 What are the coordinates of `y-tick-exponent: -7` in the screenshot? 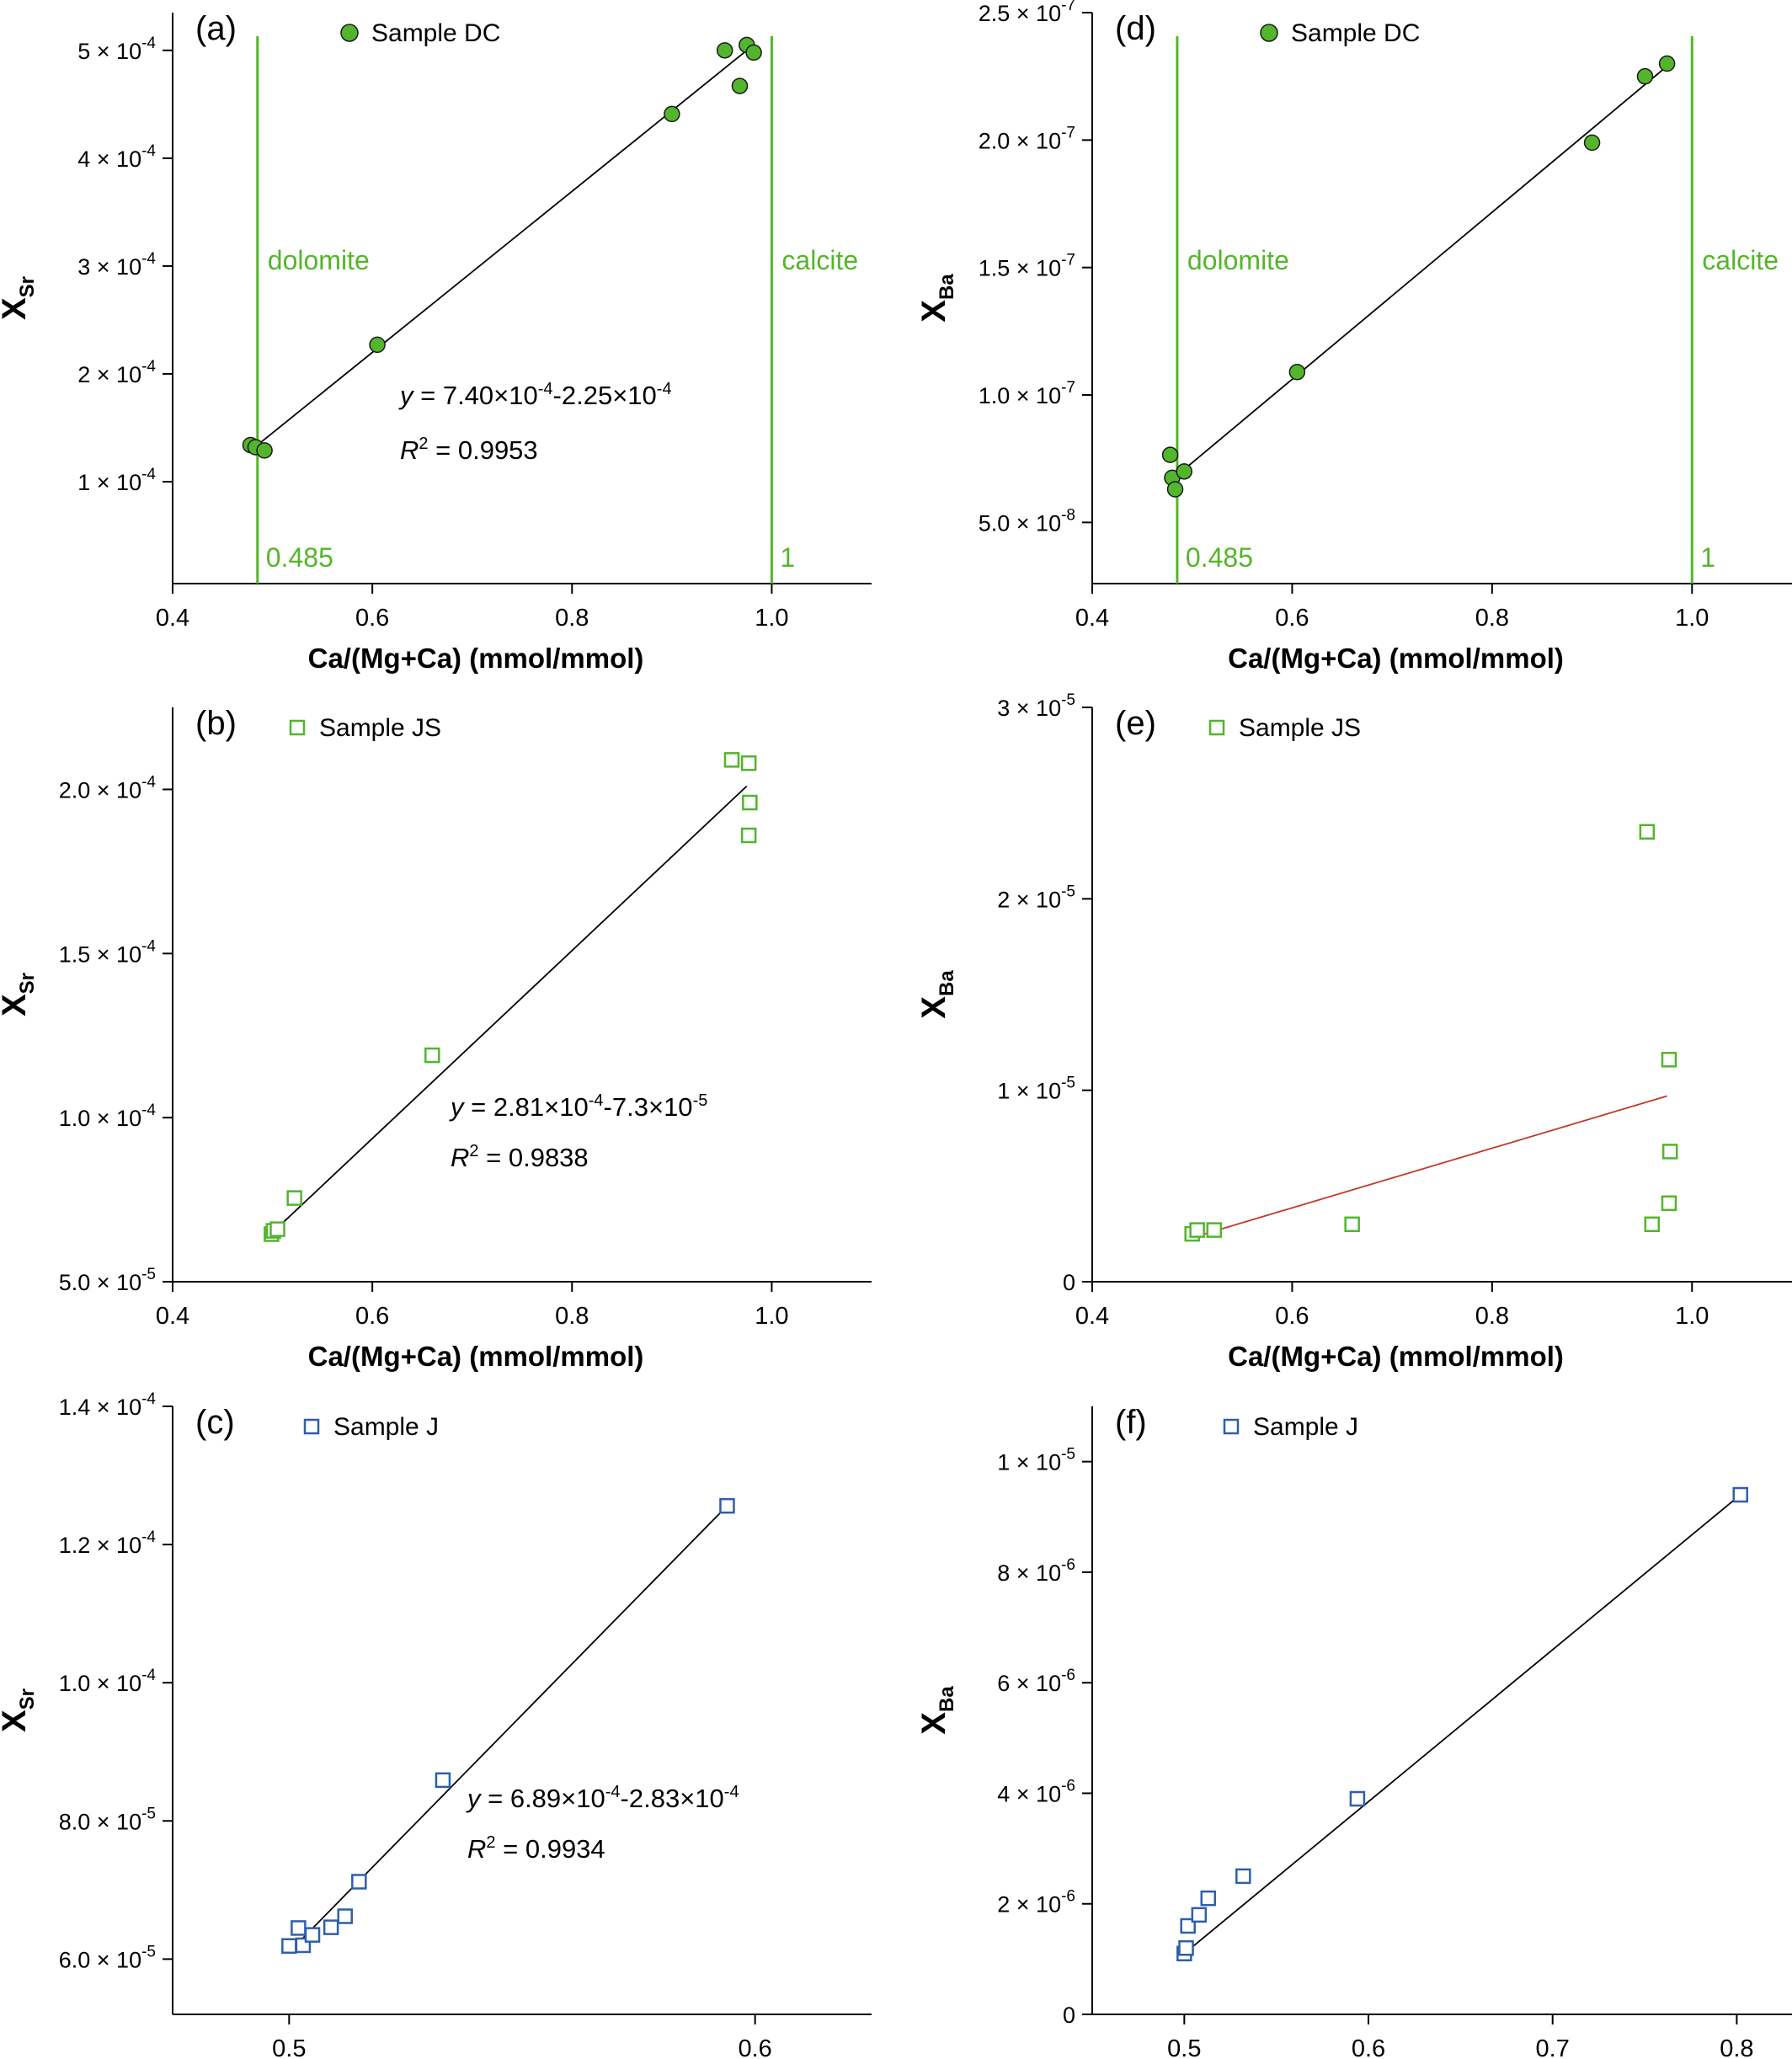 It's located at (1068, 260).